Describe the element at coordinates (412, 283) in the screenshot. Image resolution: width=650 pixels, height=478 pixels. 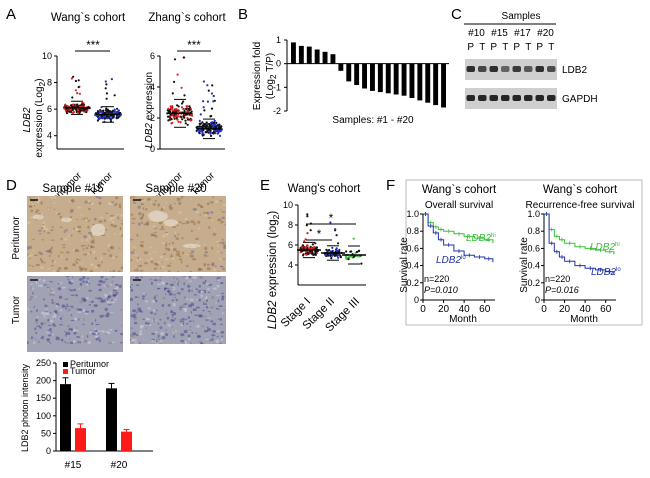
I see `panel-f-left-ytick-label: 0.2` at that location.